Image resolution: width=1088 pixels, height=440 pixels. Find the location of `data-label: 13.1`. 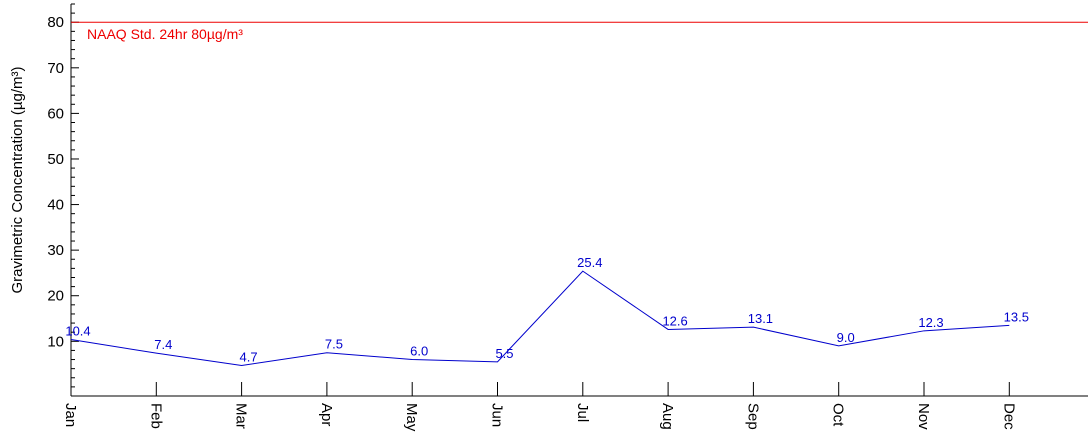

data-label: 13.1 is located at coordinates (760, 318).